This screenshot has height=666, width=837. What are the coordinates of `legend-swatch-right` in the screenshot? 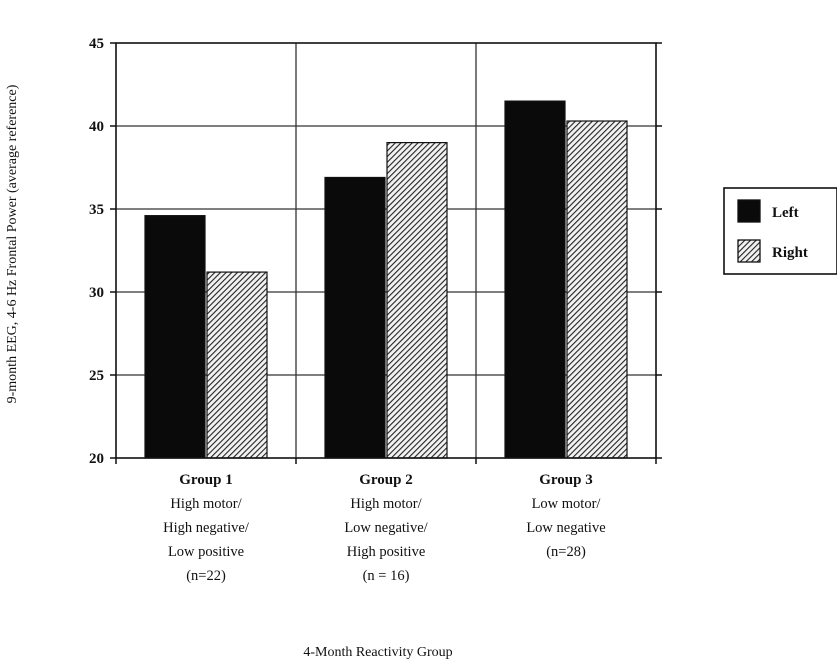 It's located at (749, 251).